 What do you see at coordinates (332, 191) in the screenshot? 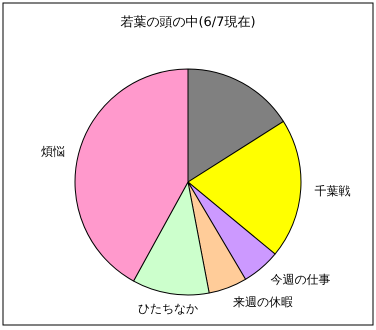
I see `slice-label: 千葉戦` at bounding box center [332, 191].